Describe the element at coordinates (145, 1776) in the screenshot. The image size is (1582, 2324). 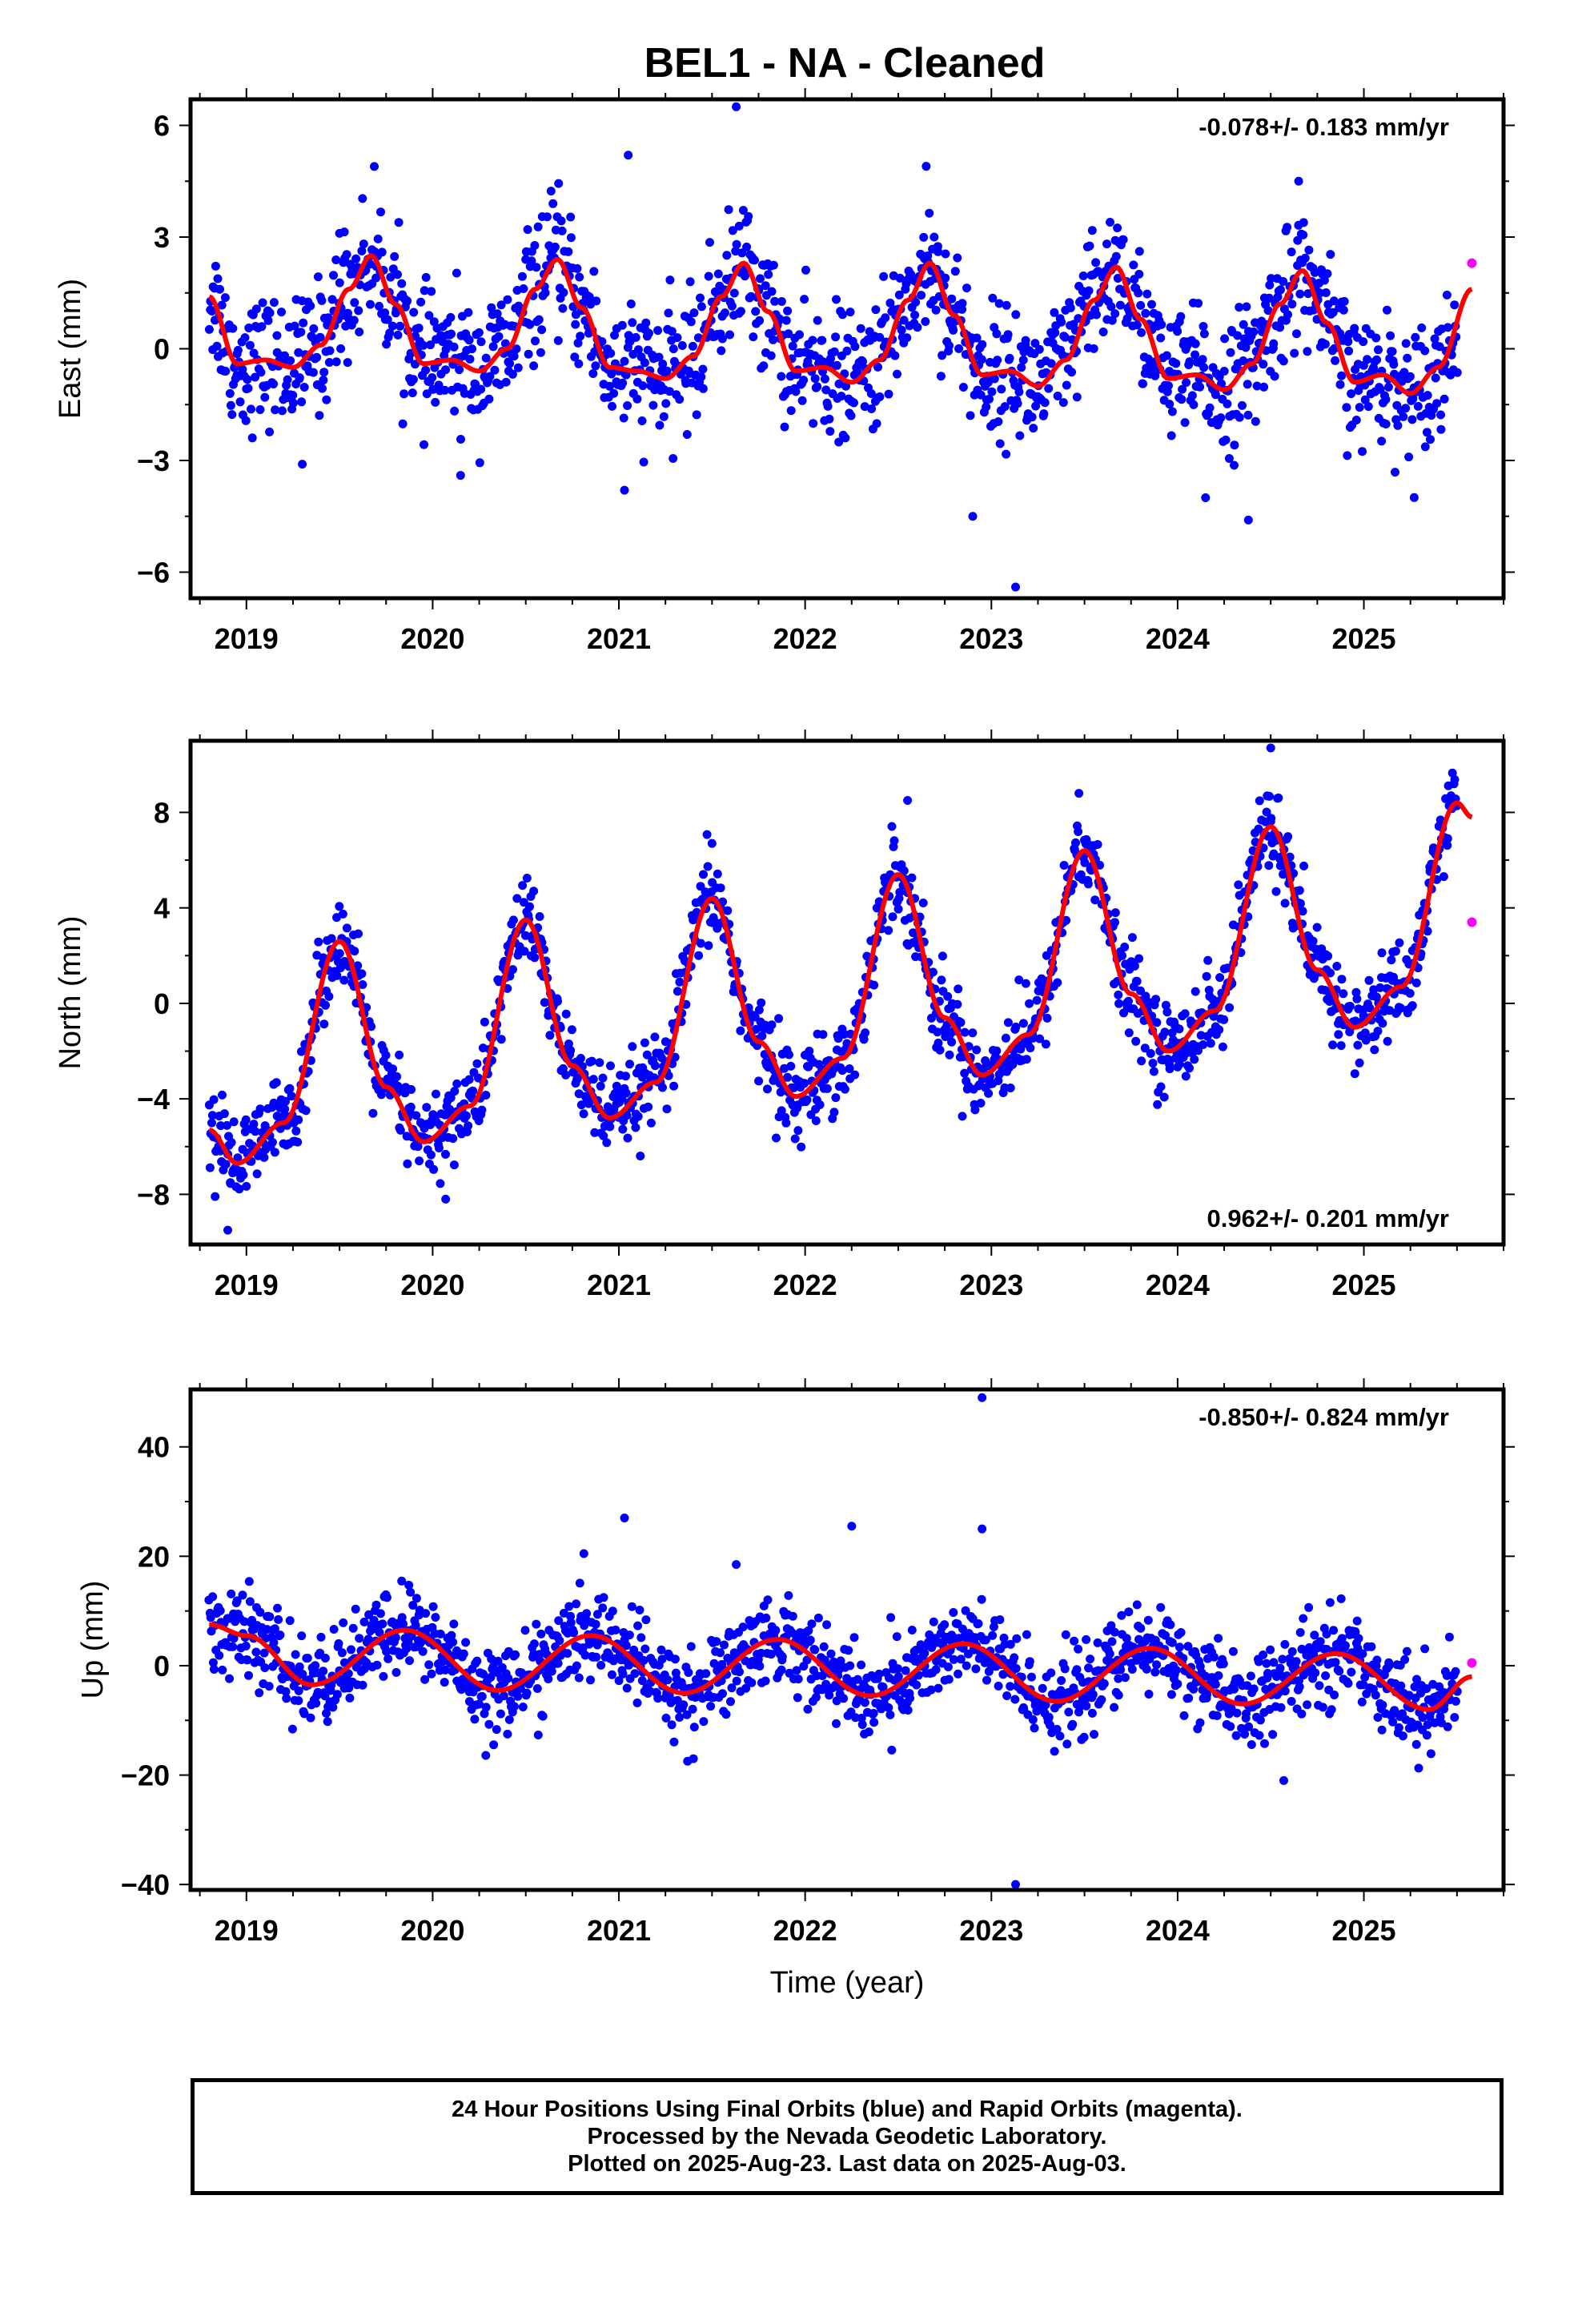
I see `y-tick-label: −20` at that location.